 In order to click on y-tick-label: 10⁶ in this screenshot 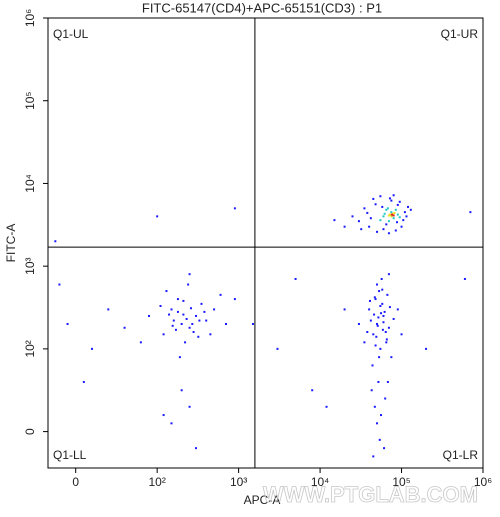, I will do `click(30, 18)`.